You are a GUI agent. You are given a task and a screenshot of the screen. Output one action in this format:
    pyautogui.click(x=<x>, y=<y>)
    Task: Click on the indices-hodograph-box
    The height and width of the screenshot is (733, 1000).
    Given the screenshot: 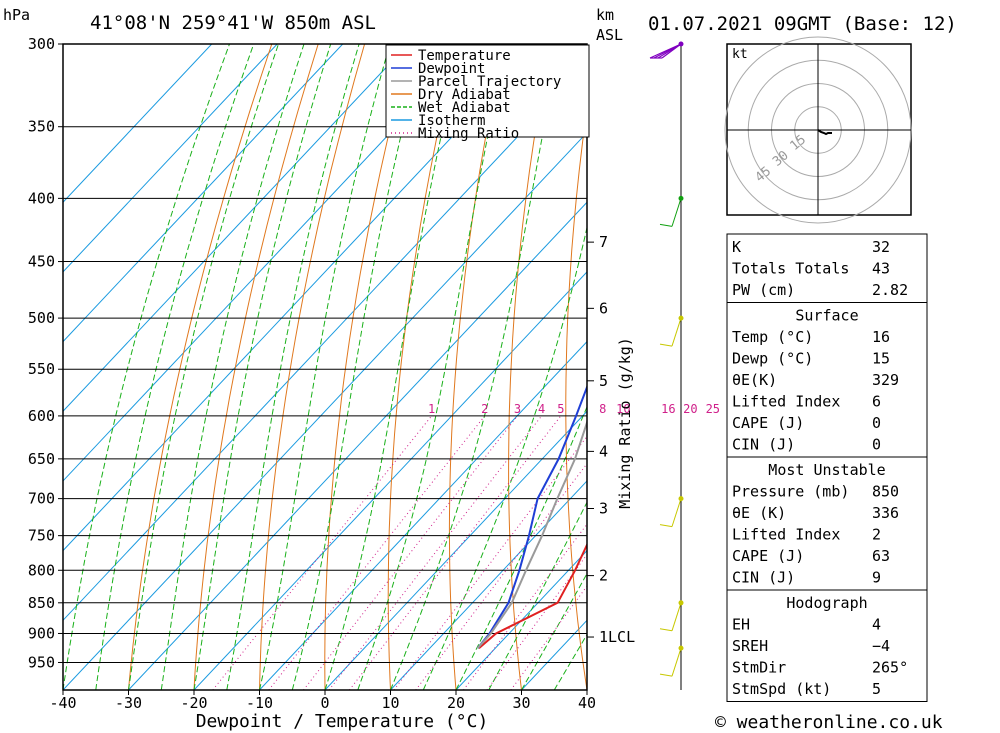 What is the action you would take?
    pyautogui.click(x=827, y=645)
    